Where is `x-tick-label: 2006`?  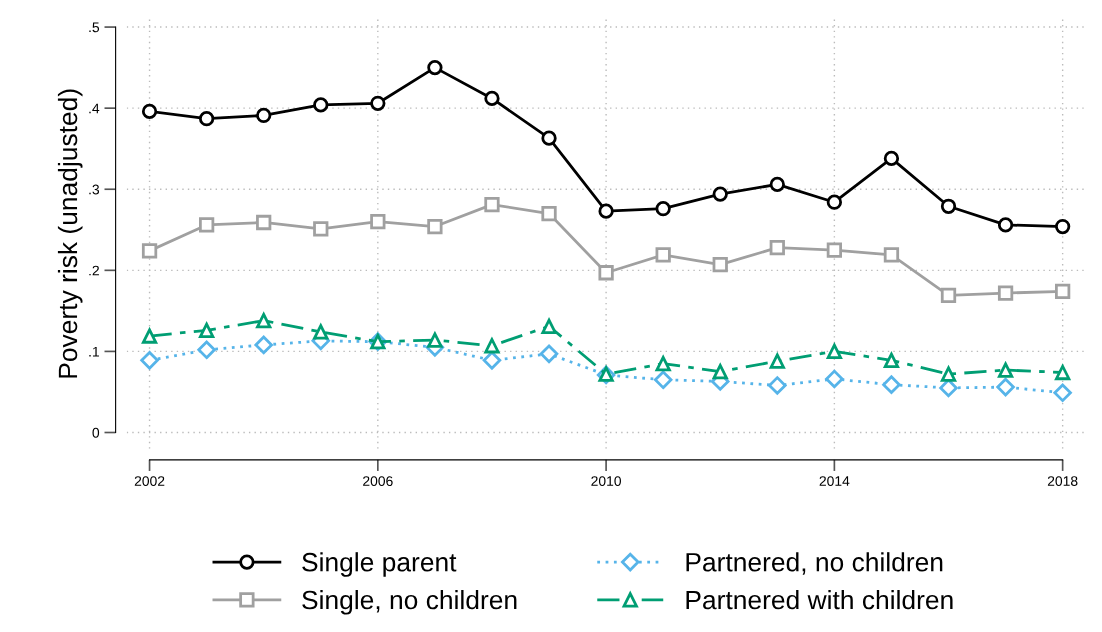 x-tick-label: 2006 is located at coordinates (378, 481).